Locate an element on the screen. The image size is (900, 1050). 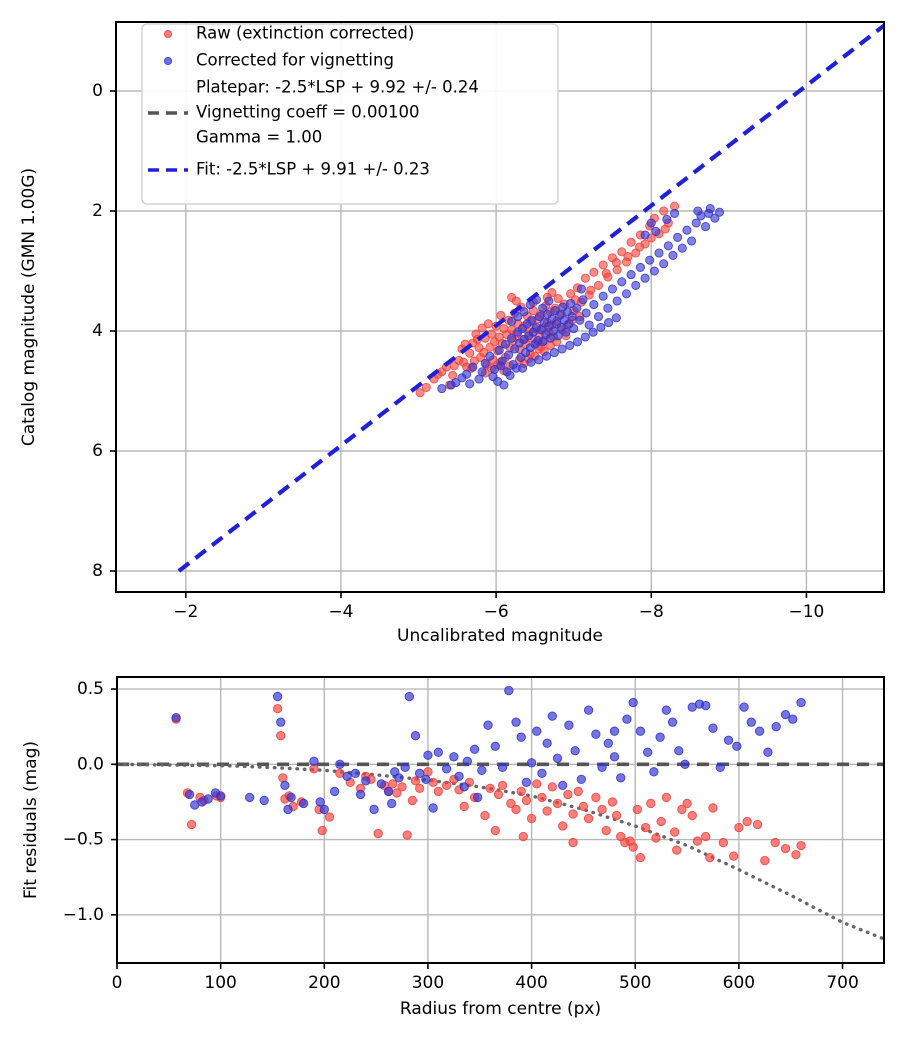
xtick-label: 100 is located at coordinates (220, 983).